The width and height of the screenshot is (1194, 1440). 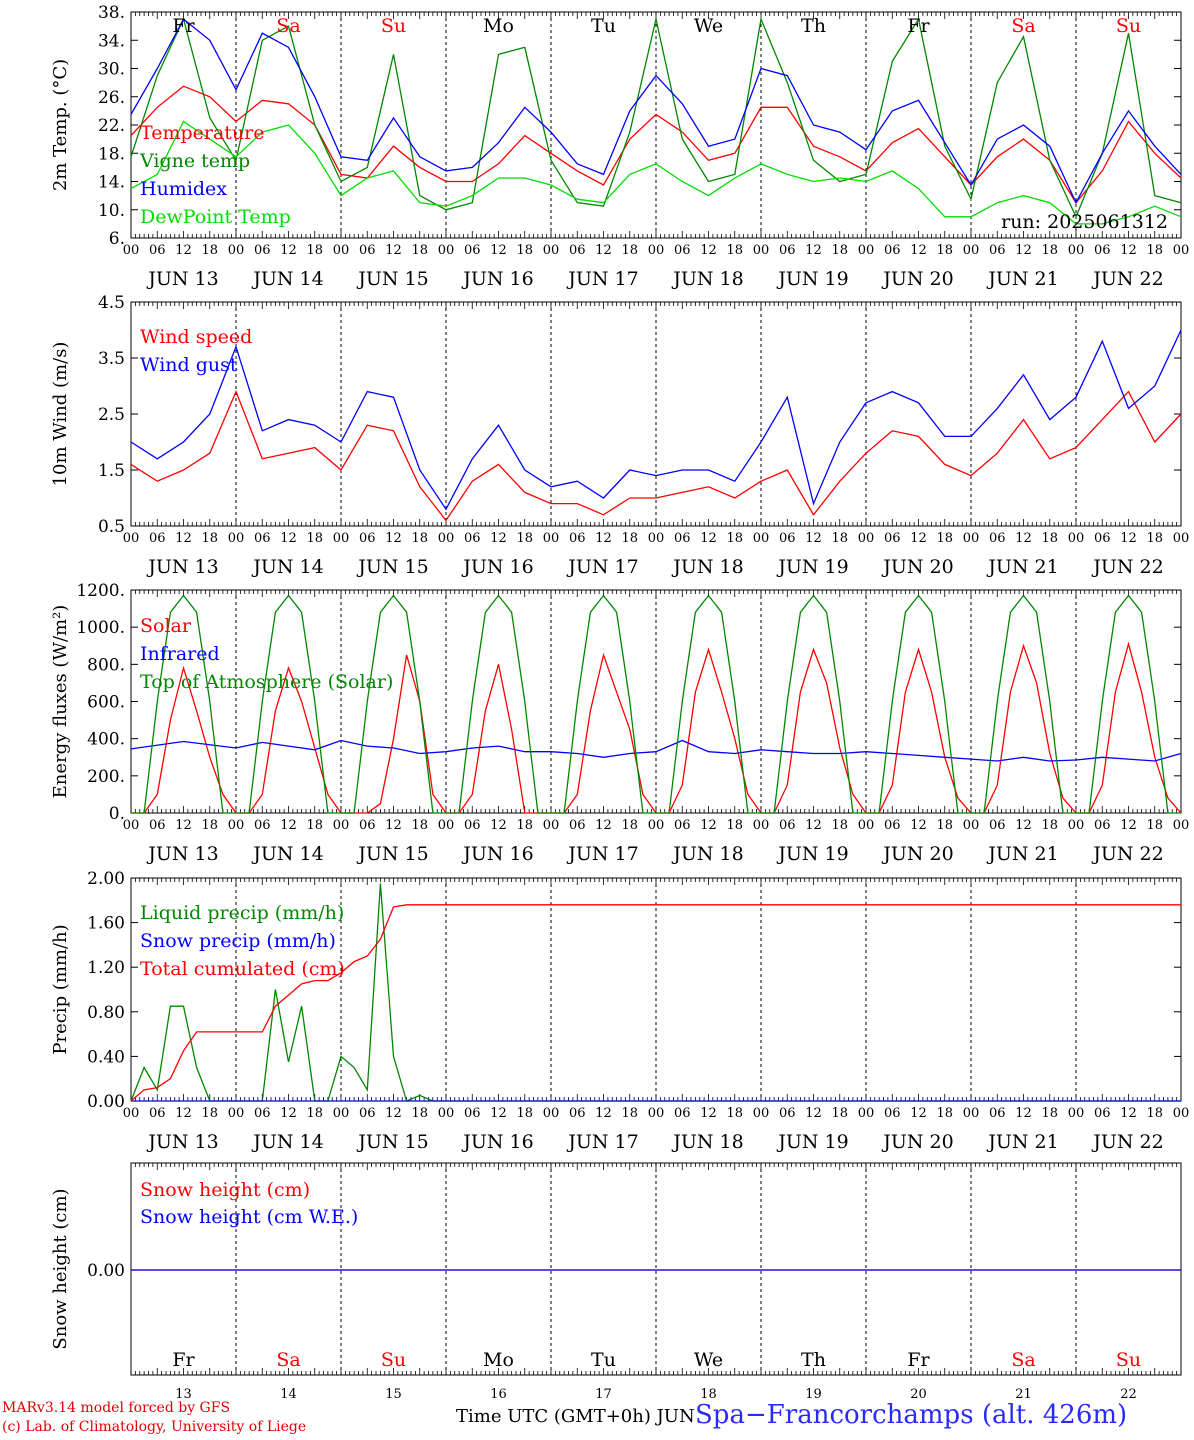 I want to click on y-tick-label: 600., so click(x=106, y=703).